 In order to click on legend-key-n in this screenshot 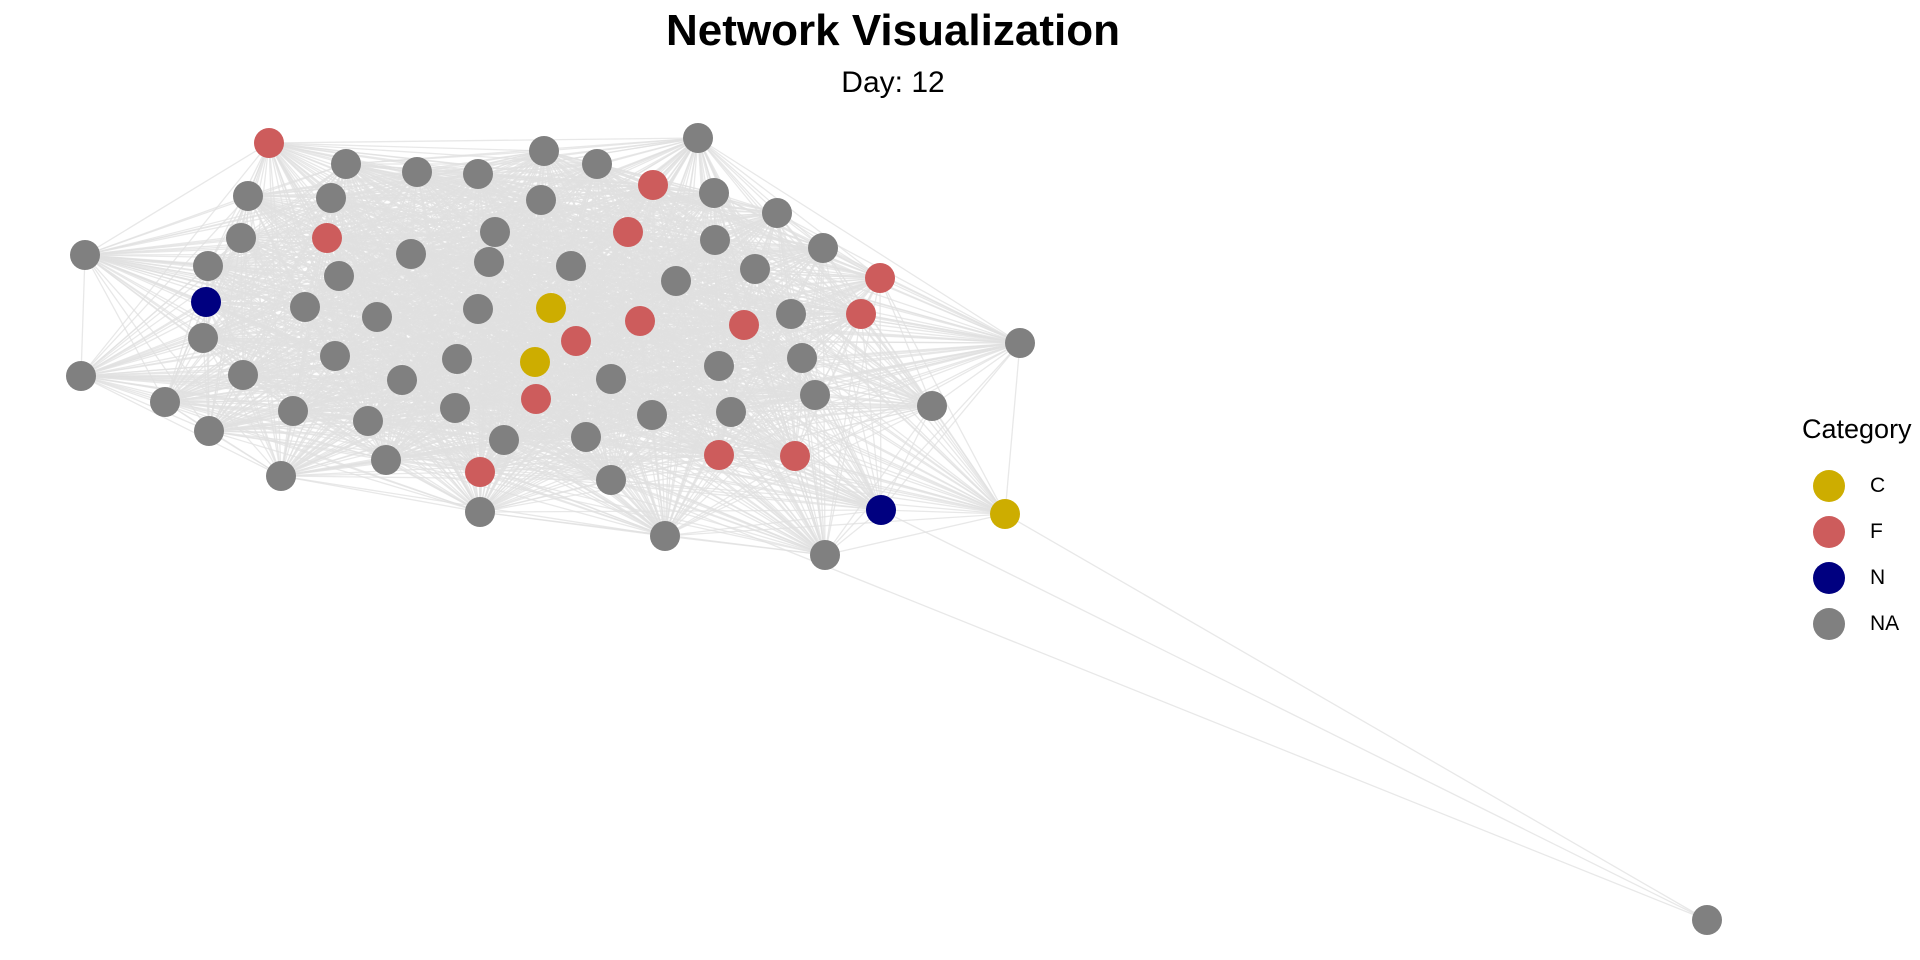, I will do `click(1829, 578)`.